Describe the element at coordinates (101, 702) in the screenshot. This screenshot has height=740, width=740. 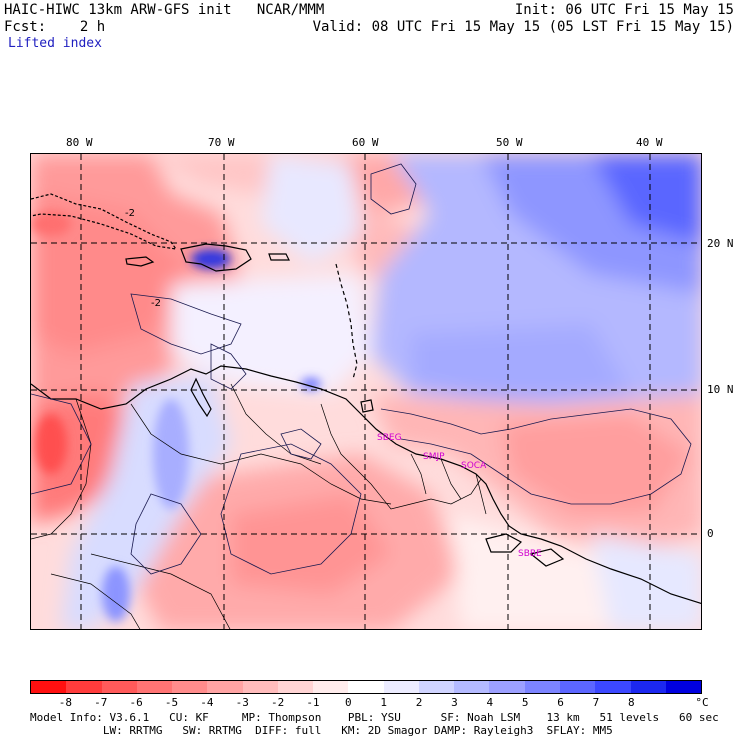
I see `colorbar-label: -7` at that location.